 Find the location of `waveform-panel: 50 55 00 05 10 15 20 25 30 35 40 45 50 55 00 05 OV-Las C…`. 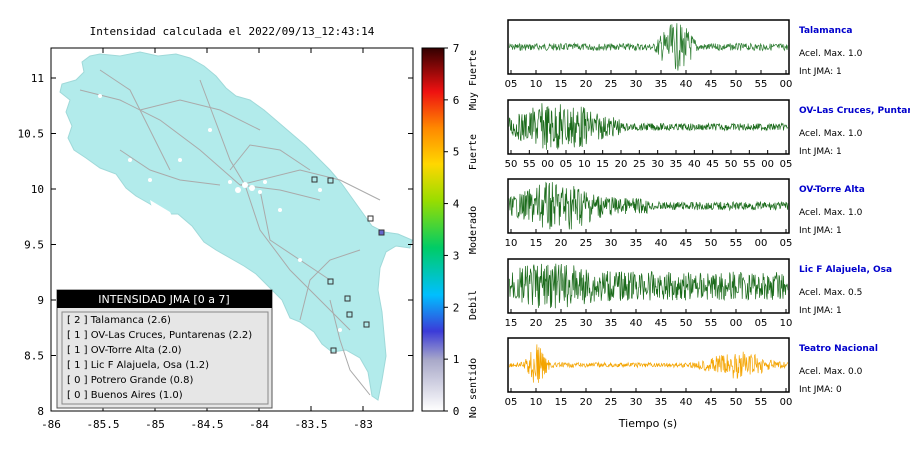

waveform-panel: 50 55 00 05 10 15 20 25 30 35 40 45 50 55 00 05 OV-Las C… is located at coordinates (707, 134).